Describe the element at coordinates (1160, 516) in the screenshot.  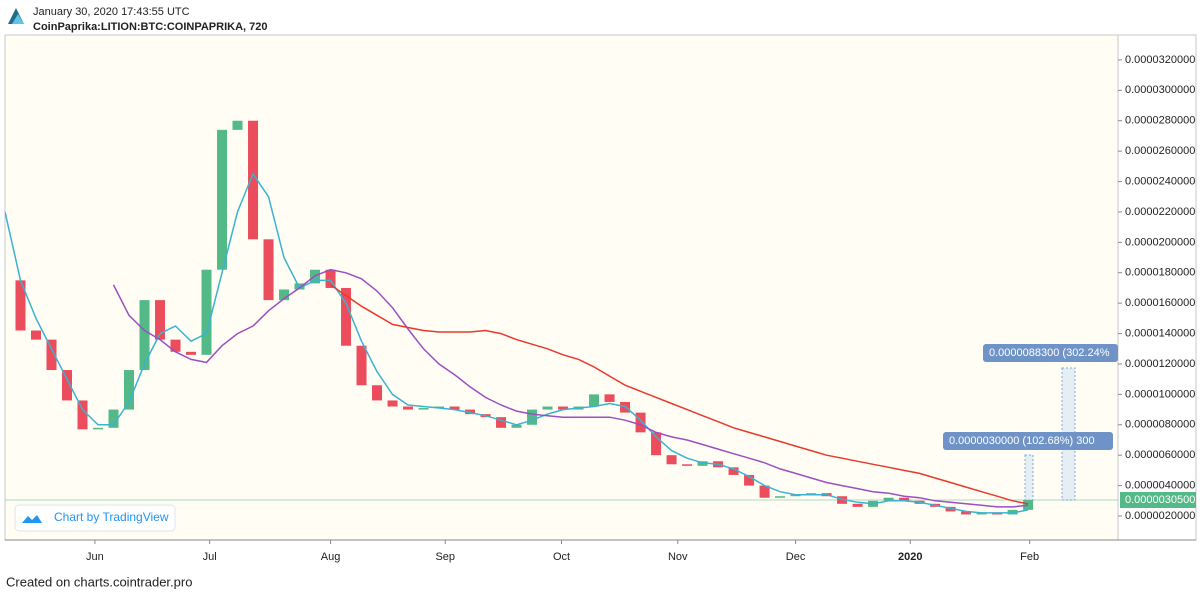
I see `y-tick-label: 0.0000020000` at that location.